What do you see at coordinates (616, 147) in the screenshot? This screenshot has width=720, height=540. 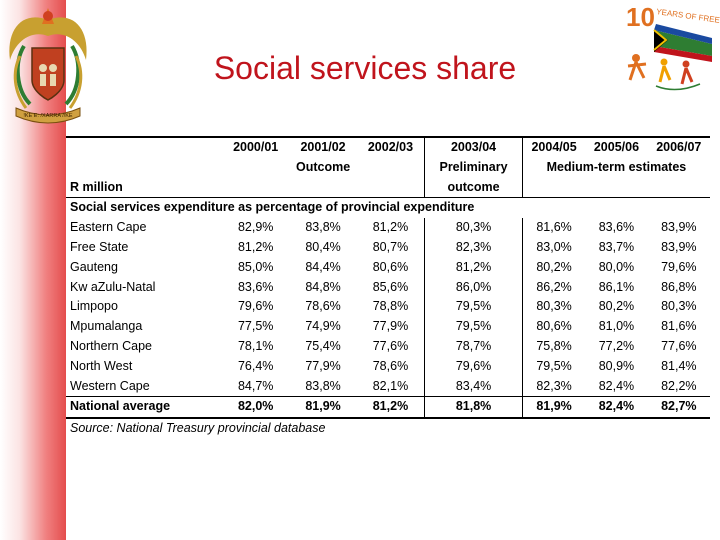 I see `year-header: 2005/06` at bounding box center [616, 147].